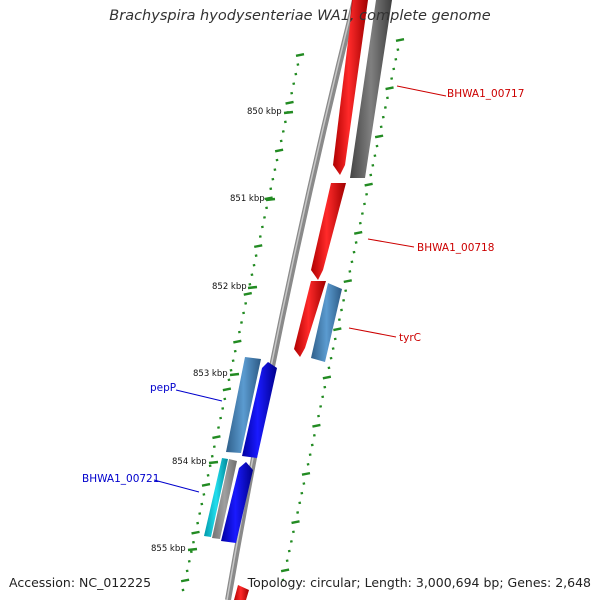 The width and height of the screenshot is (600, 604). I want to click on ruler-label-852kbp: 852 kbp, so click(229, 287).